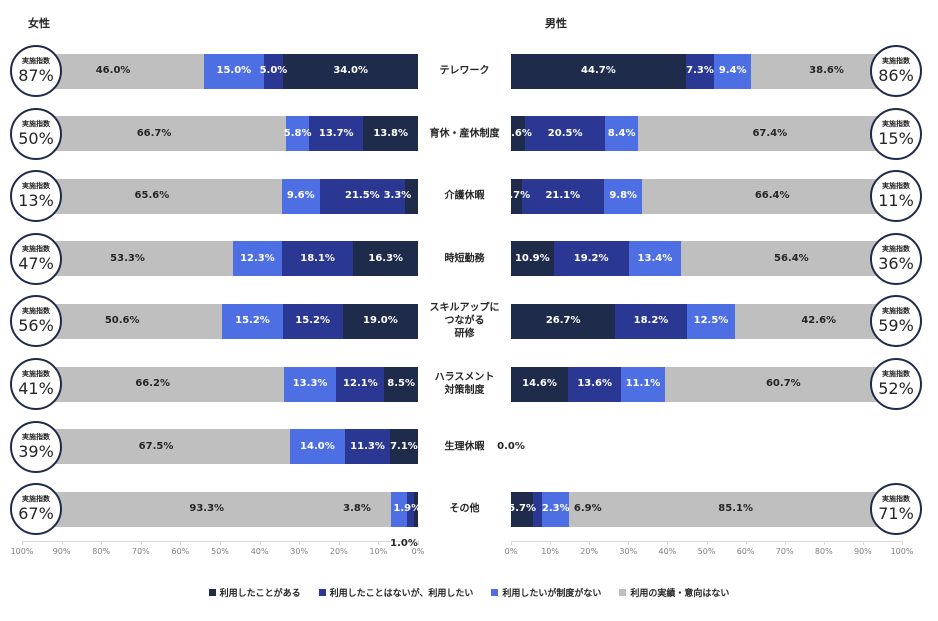 Image resolution: width=938 pixels, height=621 pixels. I want to click on legend-item-used: 利用したことがある, so click(254, 592).